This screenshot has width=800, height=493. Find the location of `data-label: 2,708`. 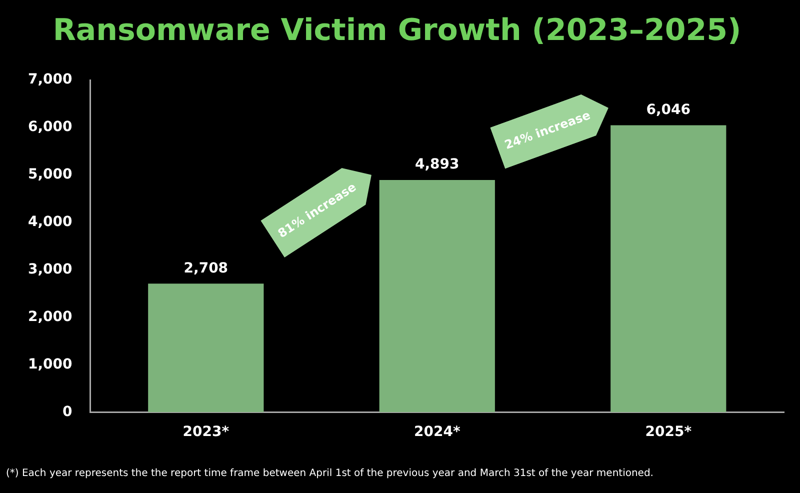

data-label: 2,708 is located at coordinates (206, 268).